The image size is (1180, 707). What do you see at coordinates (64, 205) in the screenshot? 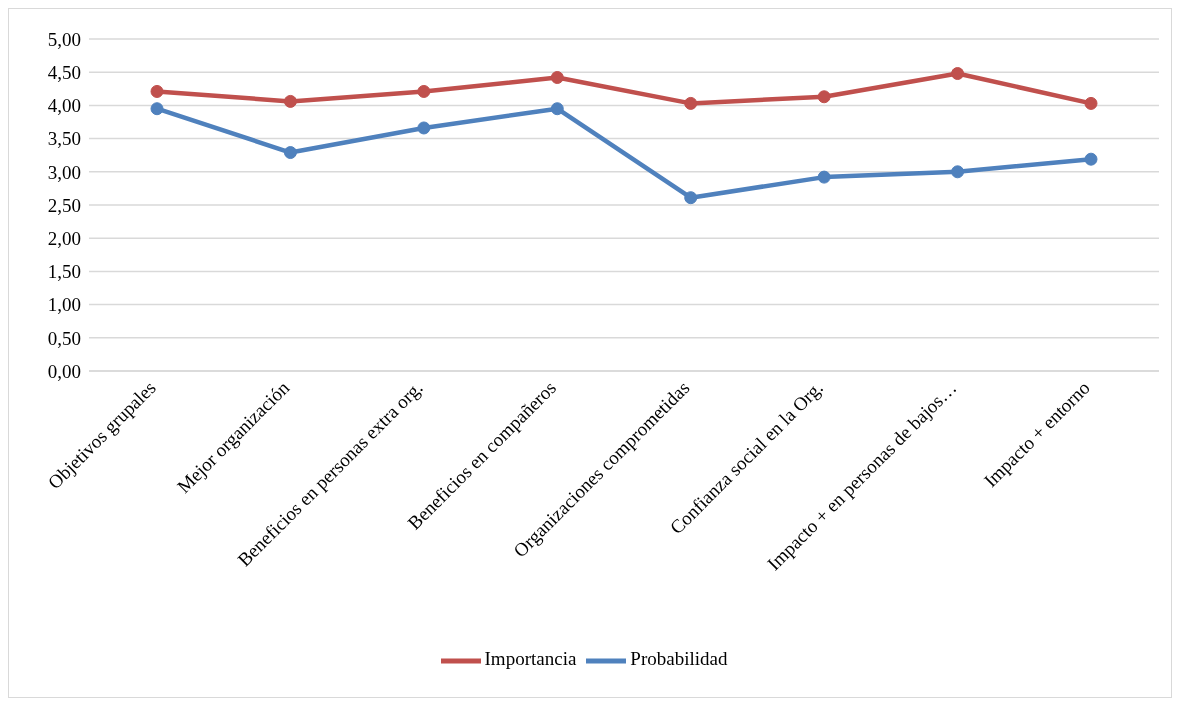
I see `y-tick-label: 2,50` at bounding box center [64, 205].